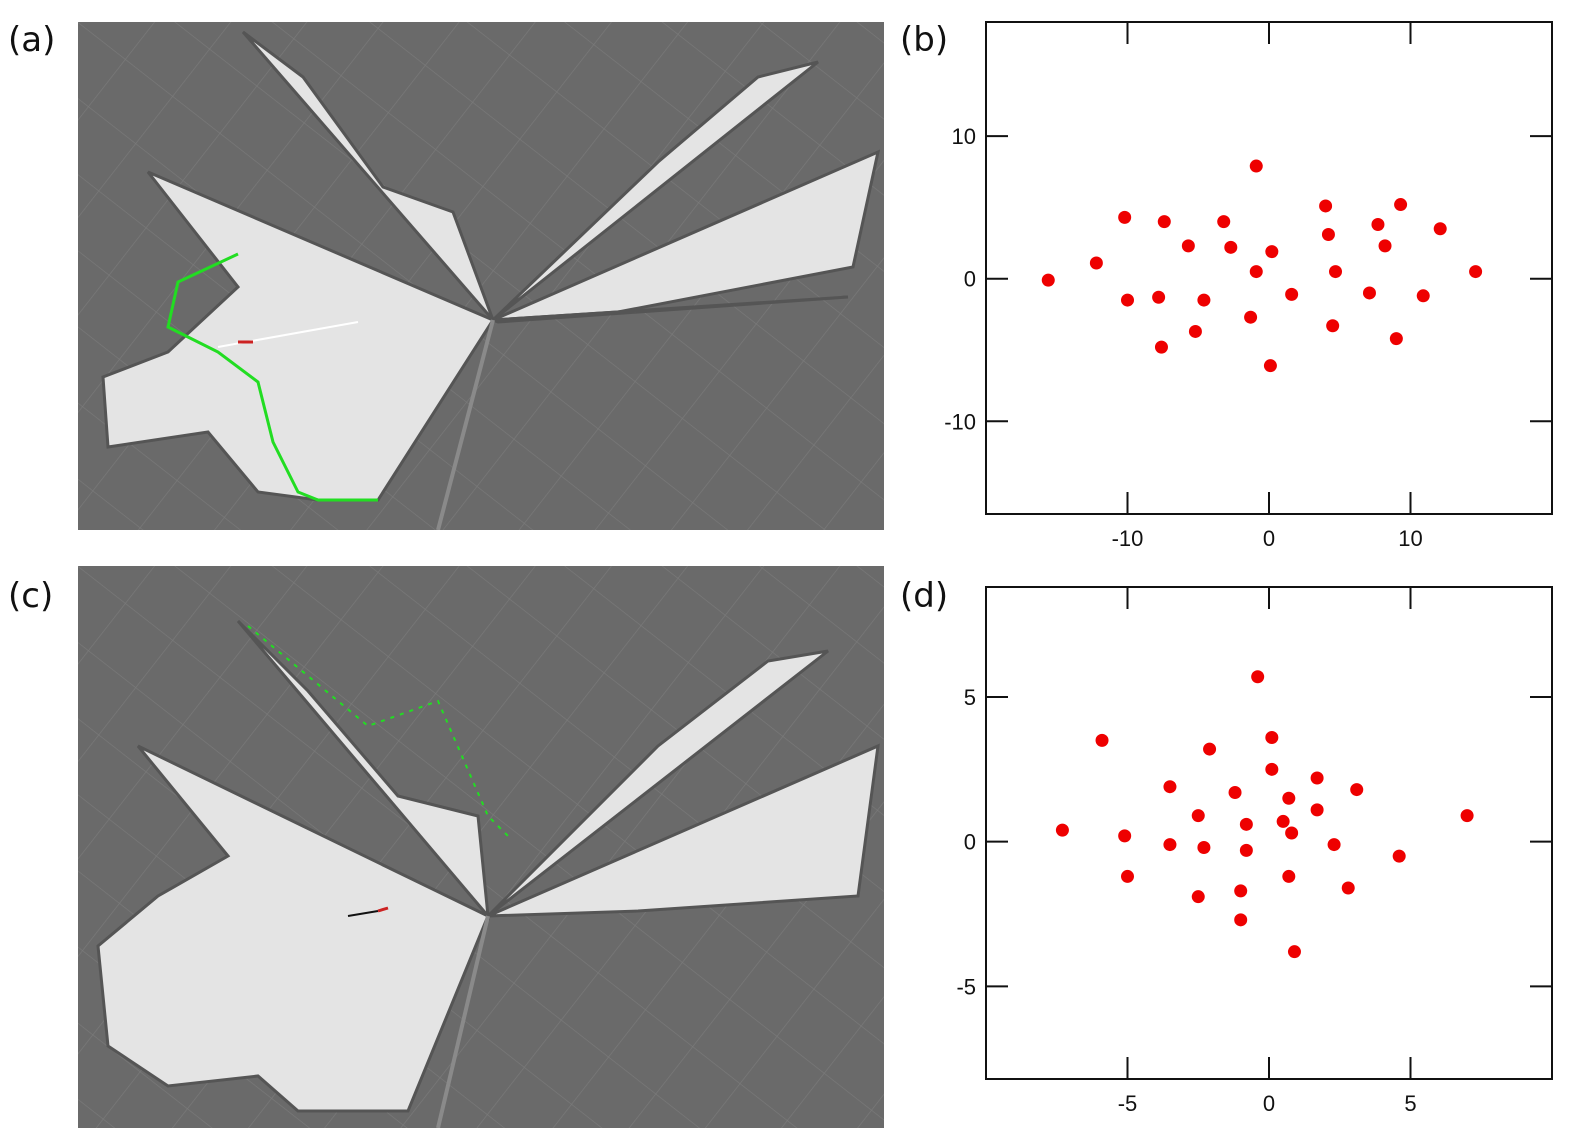  I want to click on x-tick-label-b-1: 0, so click(1269, 538).